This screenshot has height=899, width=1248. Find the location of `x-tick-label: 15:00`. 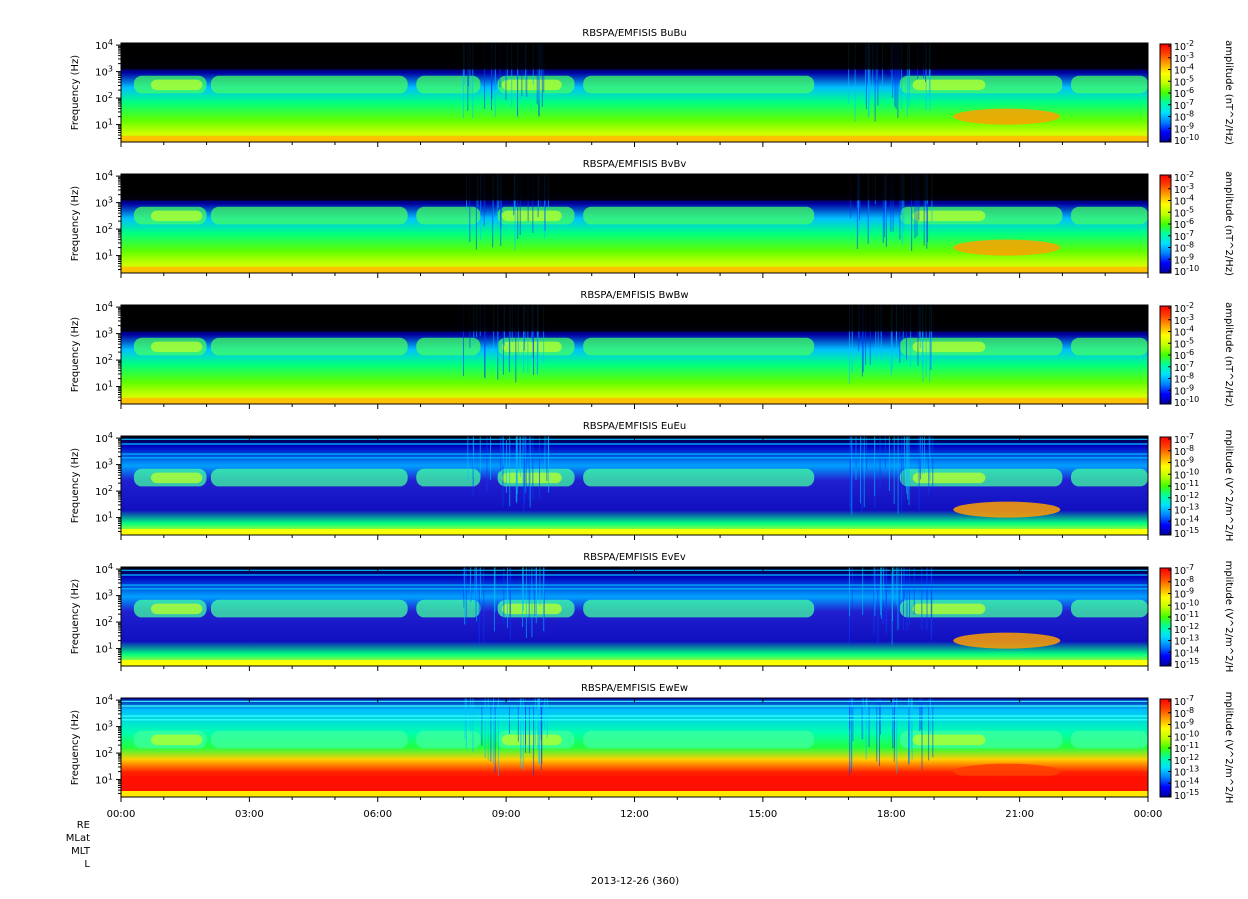

x-tick-label: 15:00 is located at coordinates (762, 814).